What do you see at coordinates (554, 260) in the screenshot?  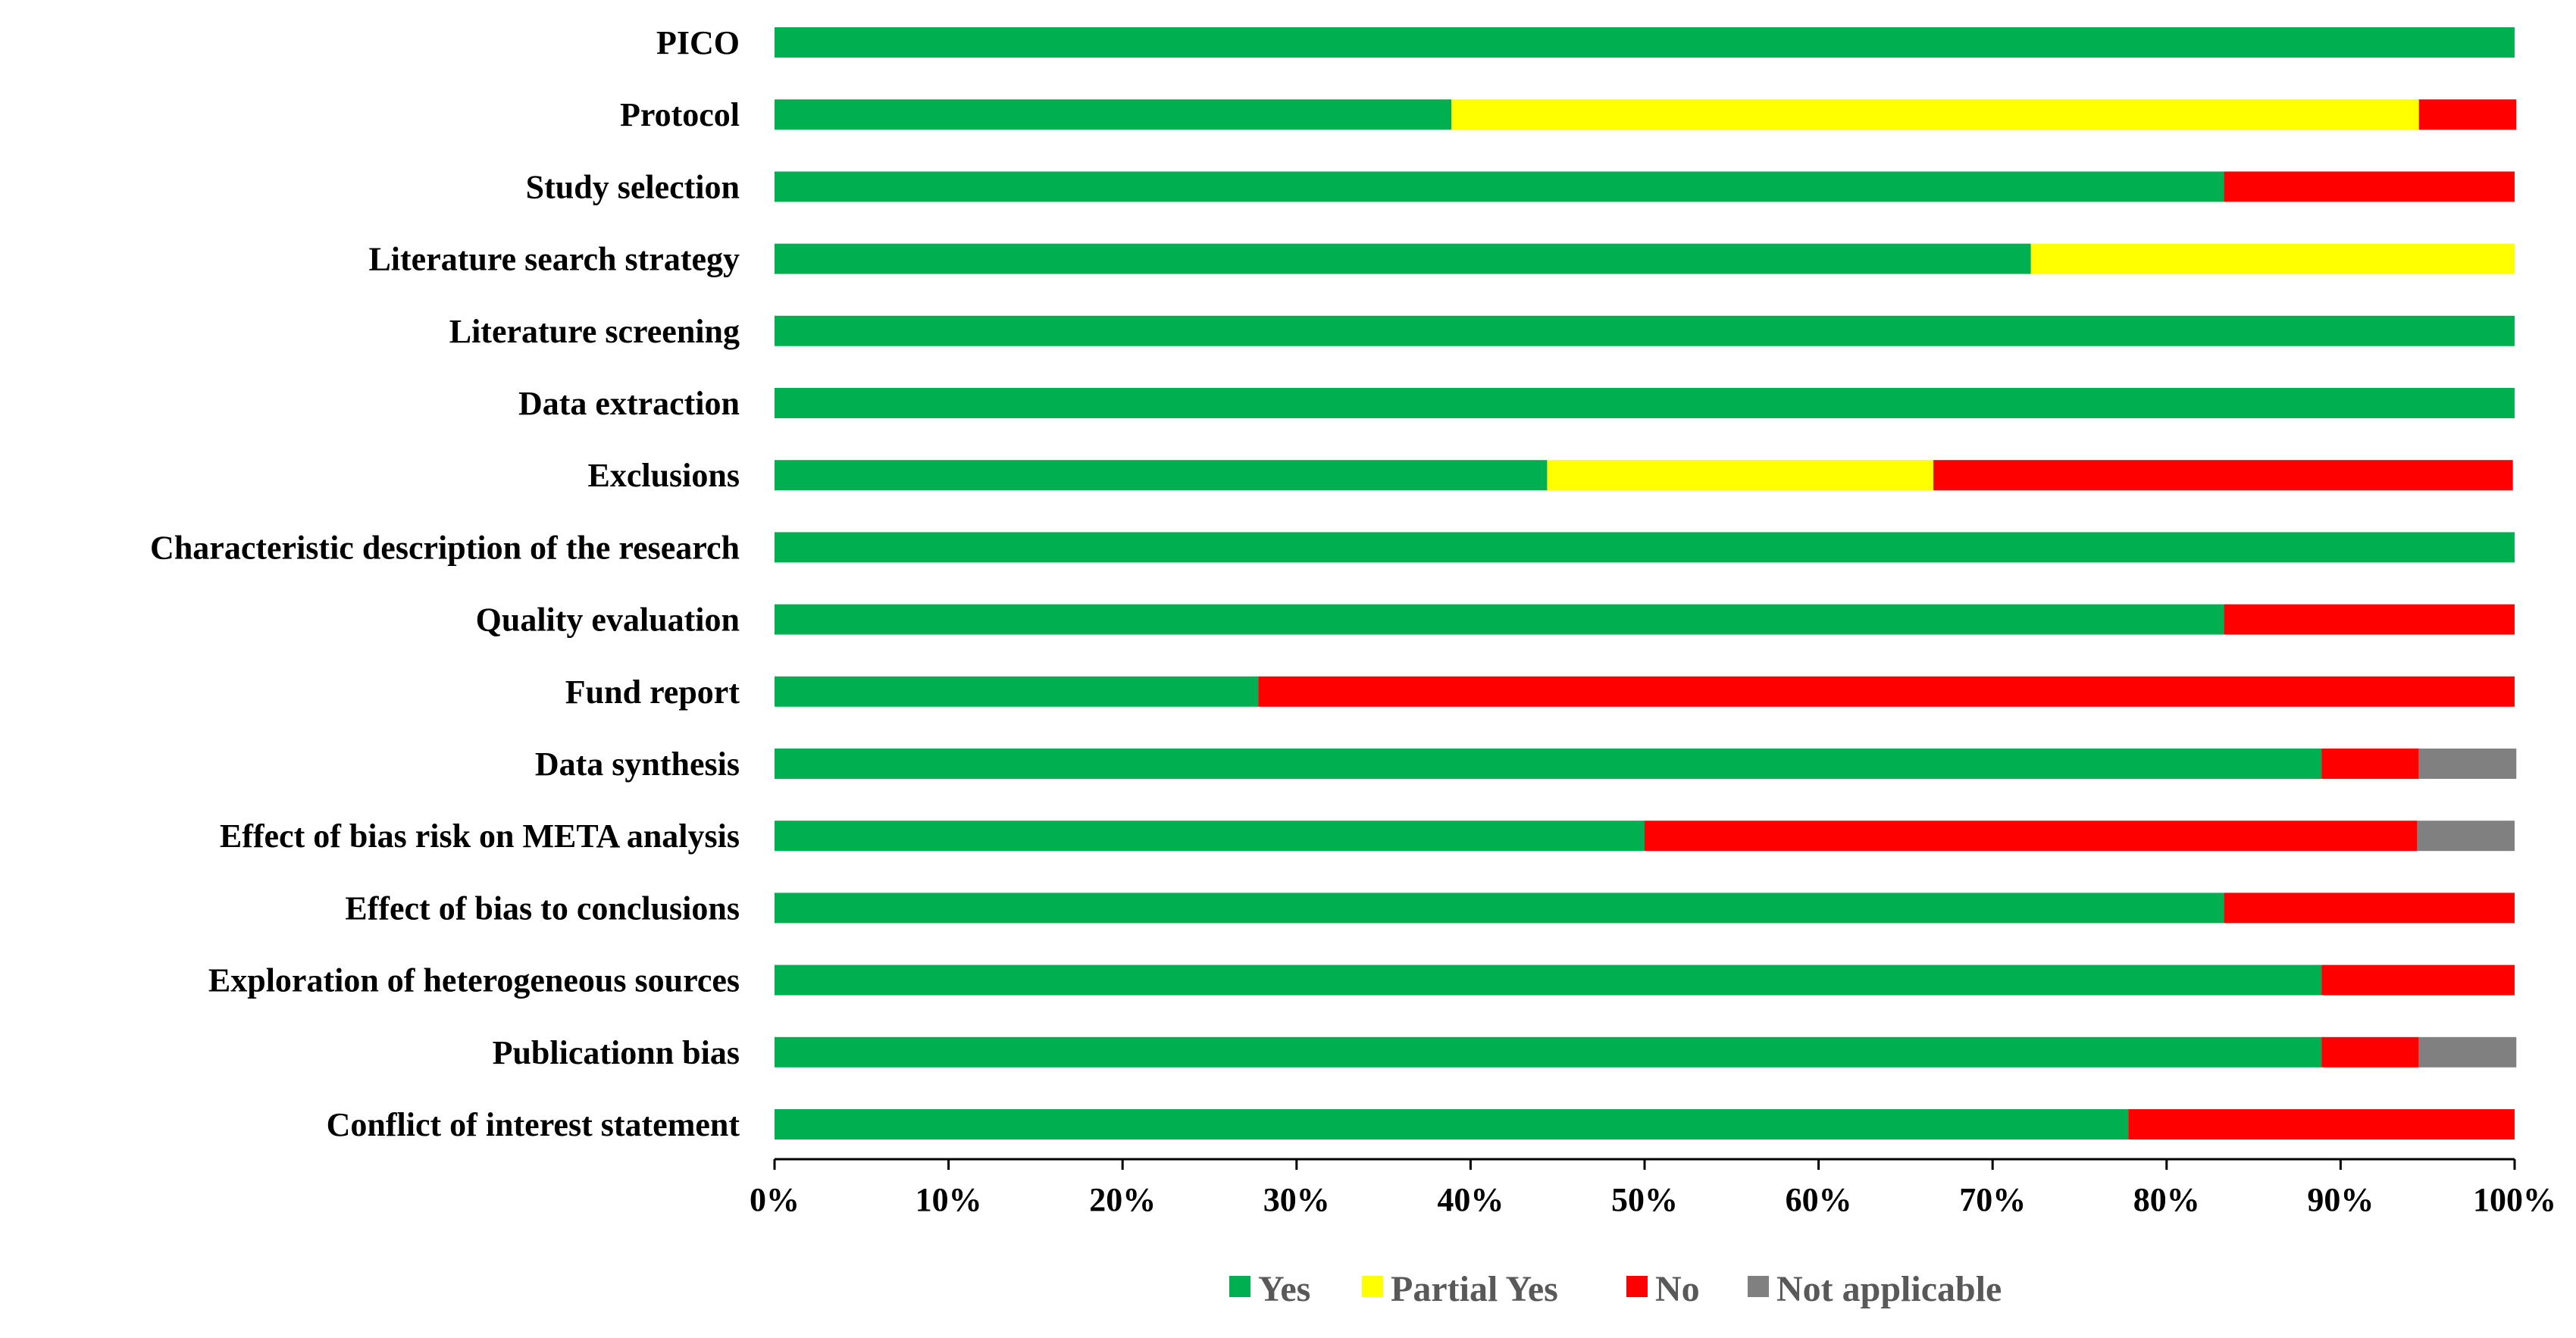 I see `category-label: Literature search strategy` at bounding box center [554, 260].